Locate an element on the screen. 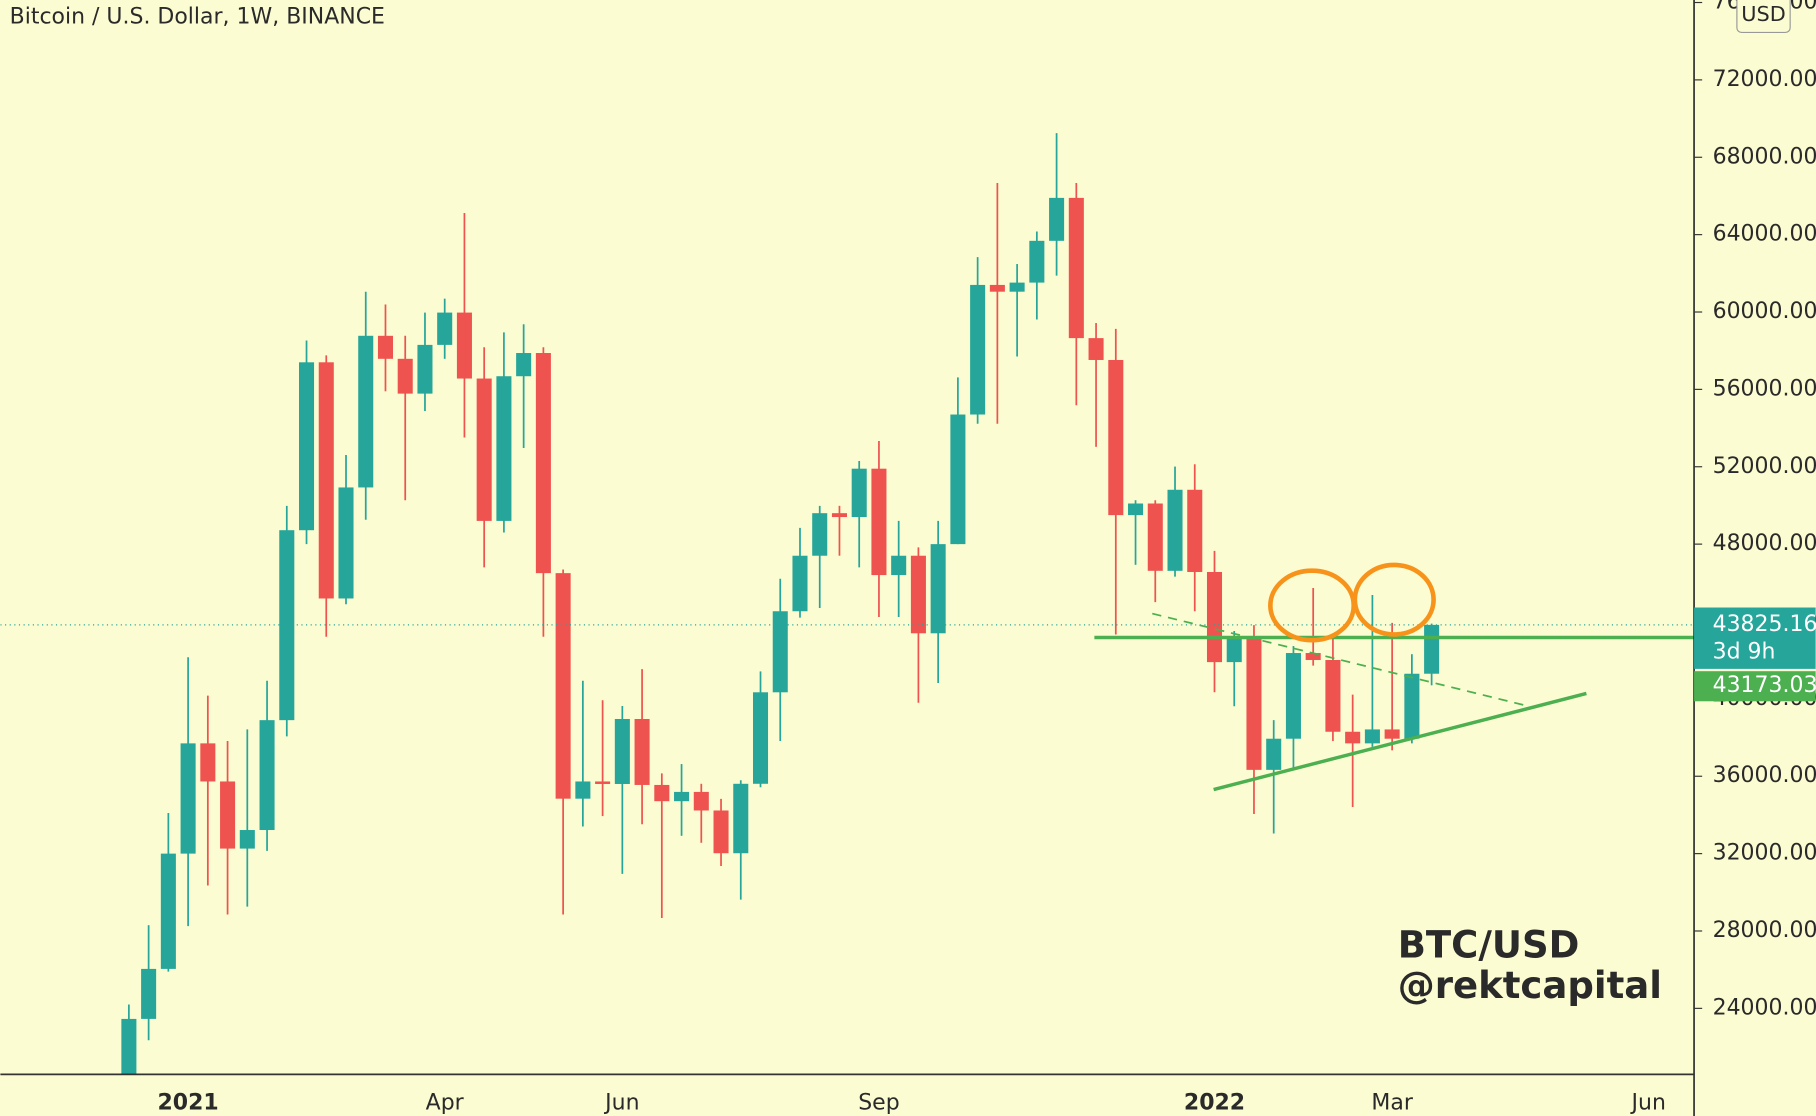 This screenshot has height=1116, width=1816. level-box is located at coordinates (1755, 686).